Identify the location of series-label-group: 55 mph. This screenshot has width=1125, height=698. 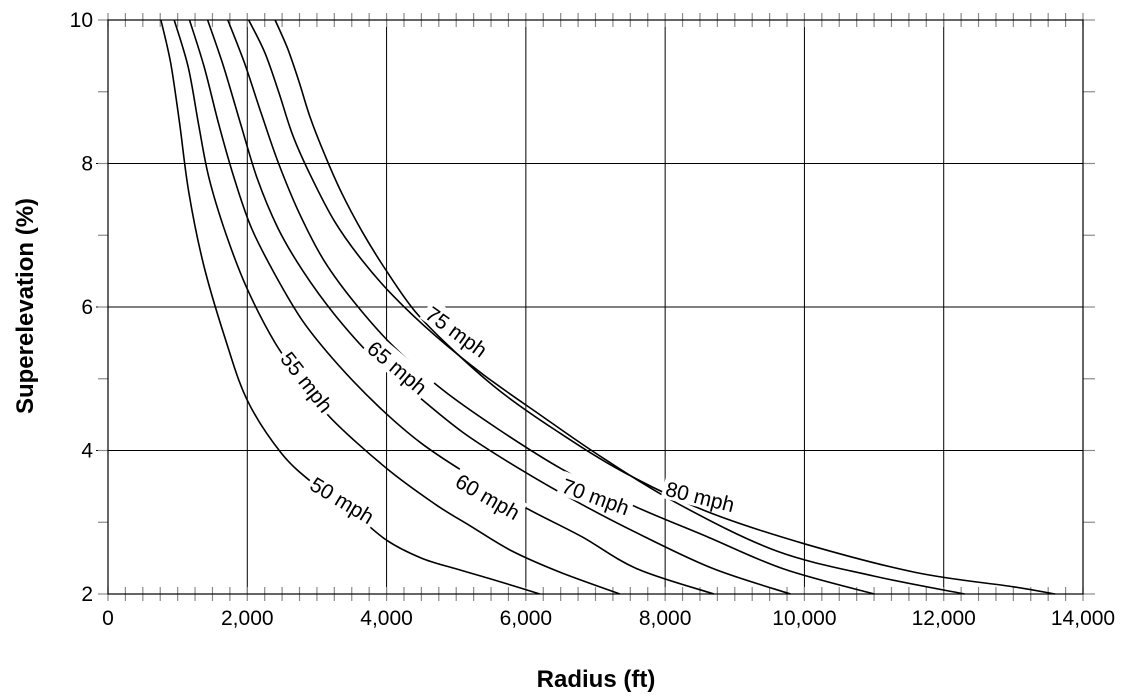
(308, 381).